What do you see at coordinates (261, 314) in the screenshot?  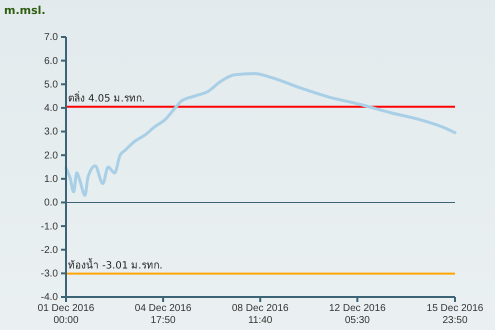 I see `x-tick-label: 08 Dec 2016 11:40` at bounding box center [261, 314].